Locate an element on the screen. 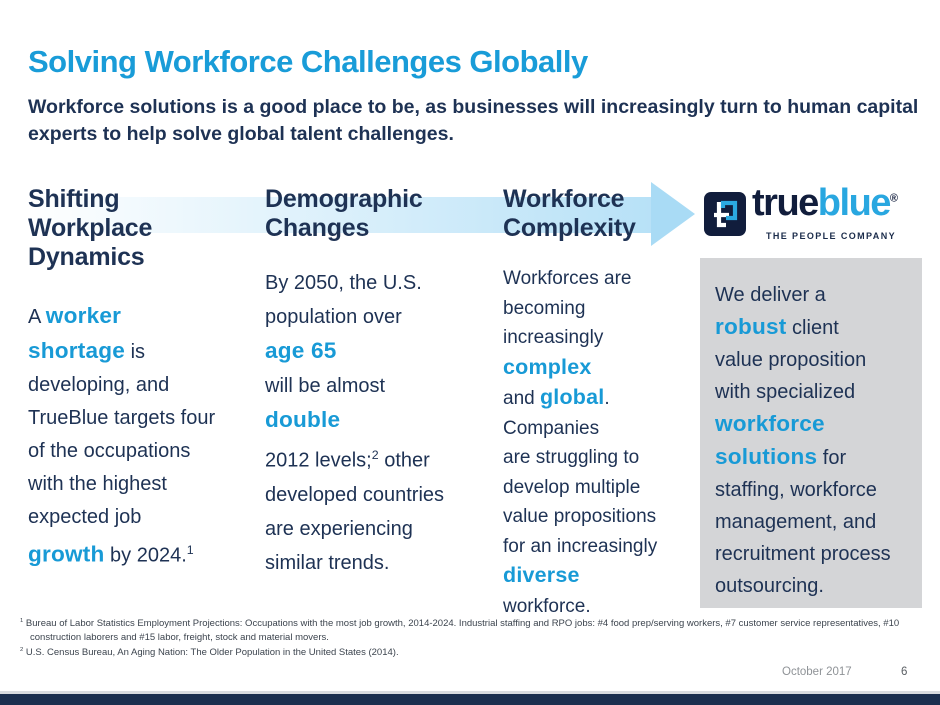 The image size is (940, 705). footer-divider is located at coordinates (470, 692).